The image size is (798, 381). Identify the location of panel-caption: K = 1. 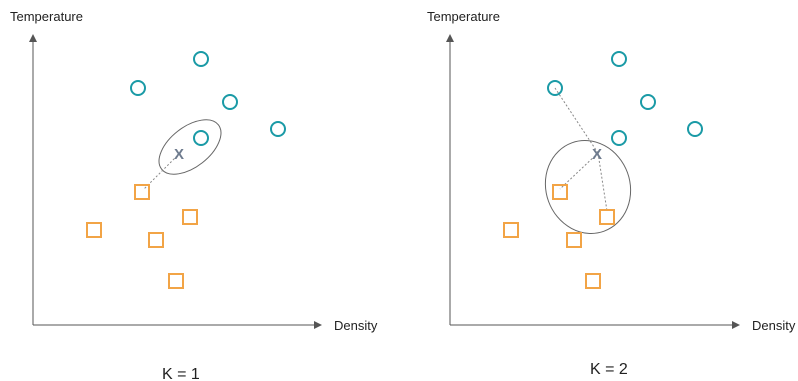
(181, 373).